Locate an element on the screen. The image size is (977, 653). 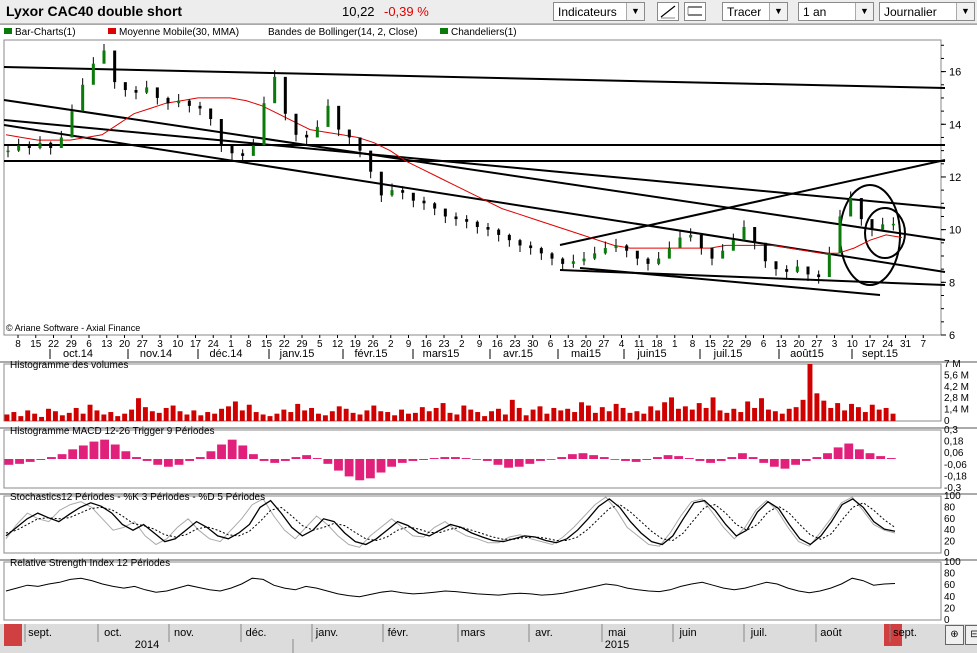
x-day-label: 6 is located at coordinates (551, 344).